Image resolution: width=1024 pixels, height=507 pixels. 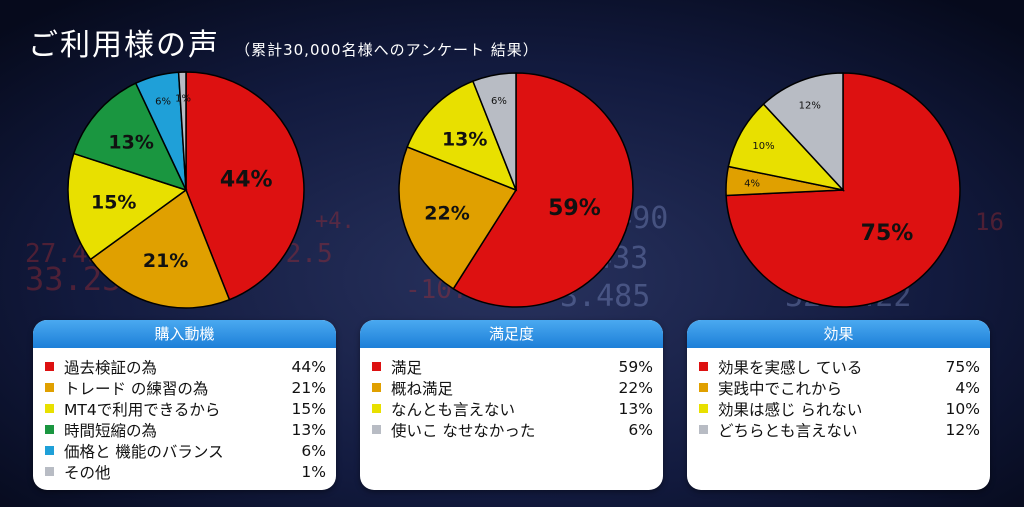 What do you see at coordinates (962, 408) in the screenshot?
I see `legend-percent: 10%` at bounding box center [962, 408].